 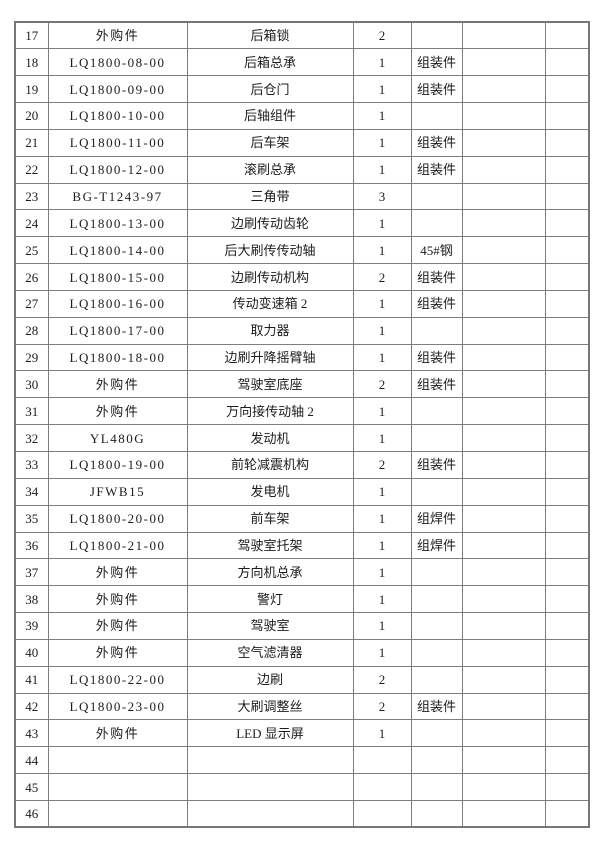 What do you see at coordinates (31, 250) in the screenshot?
I see `row-number-cell: 25` at bounding box center [31, 250].